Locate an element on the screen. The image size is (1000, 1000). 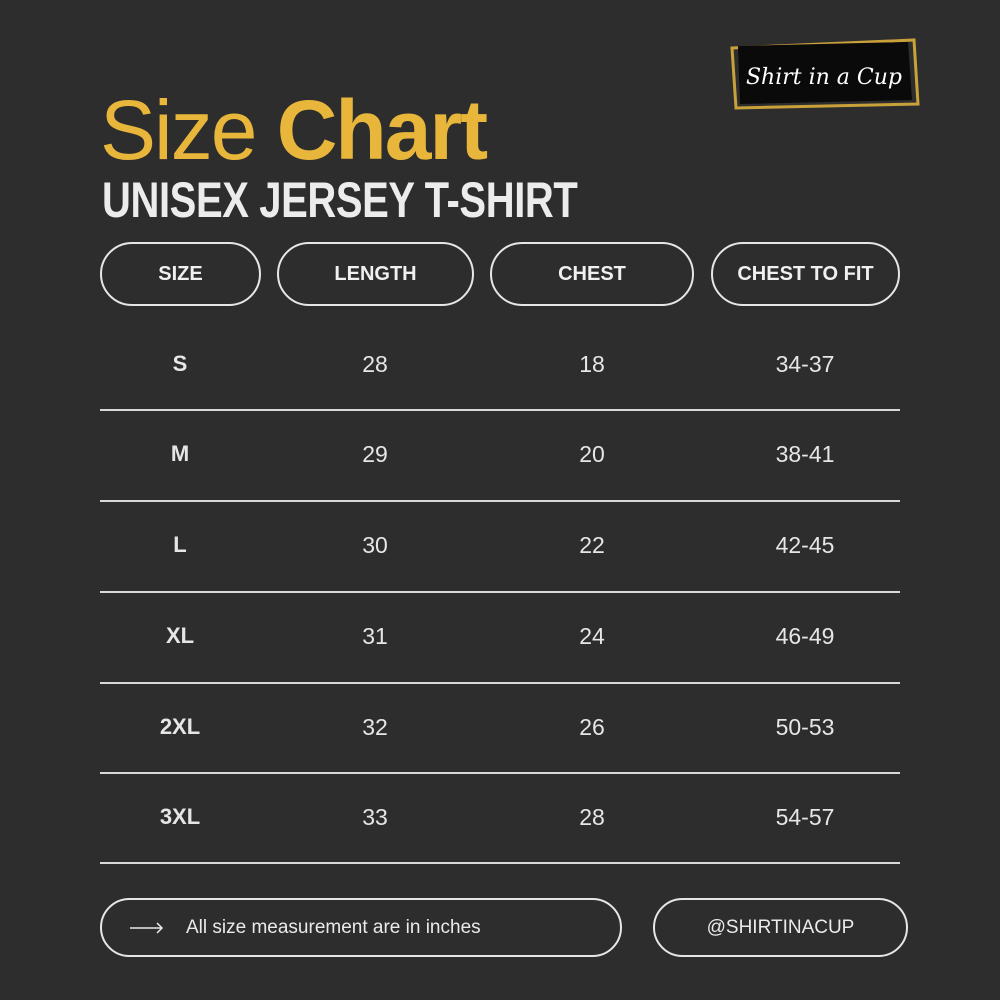
page-title: Size Chart is located at coordinates (294, 130).